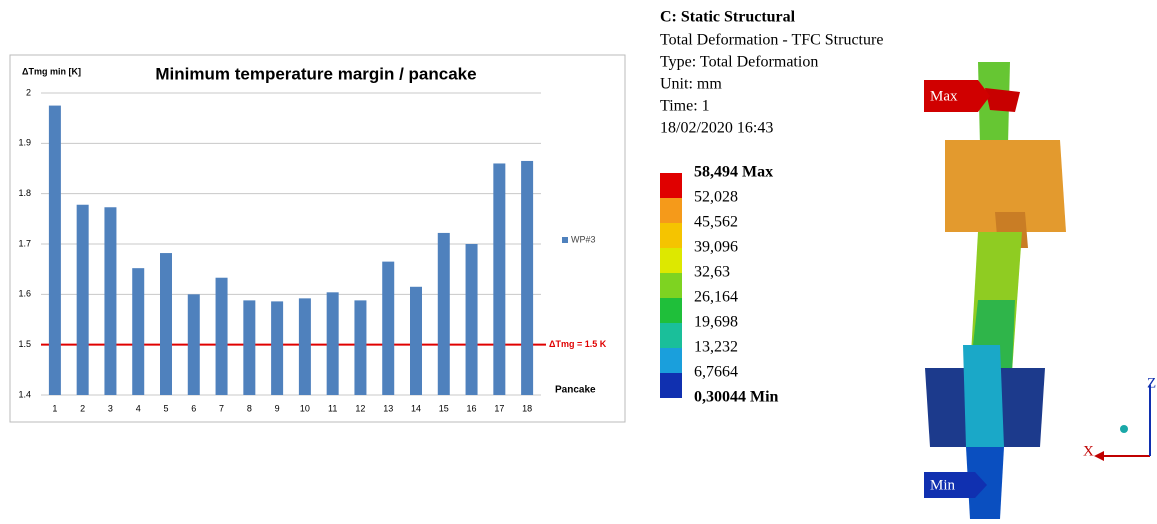 Image resolution: width=1157 pixels, height=524 pixels. What do you see at coordinates (444, 408) in the screenshot?
I see `x-tick-label: 15` at bounding box center [444, 408].